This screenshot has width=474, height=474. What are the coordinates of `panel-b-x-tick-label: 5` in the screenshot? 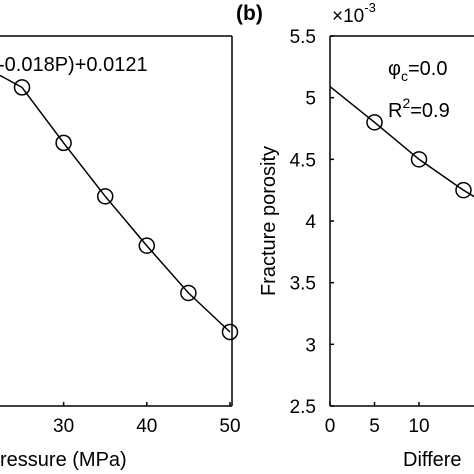 It's located at (374, 426).